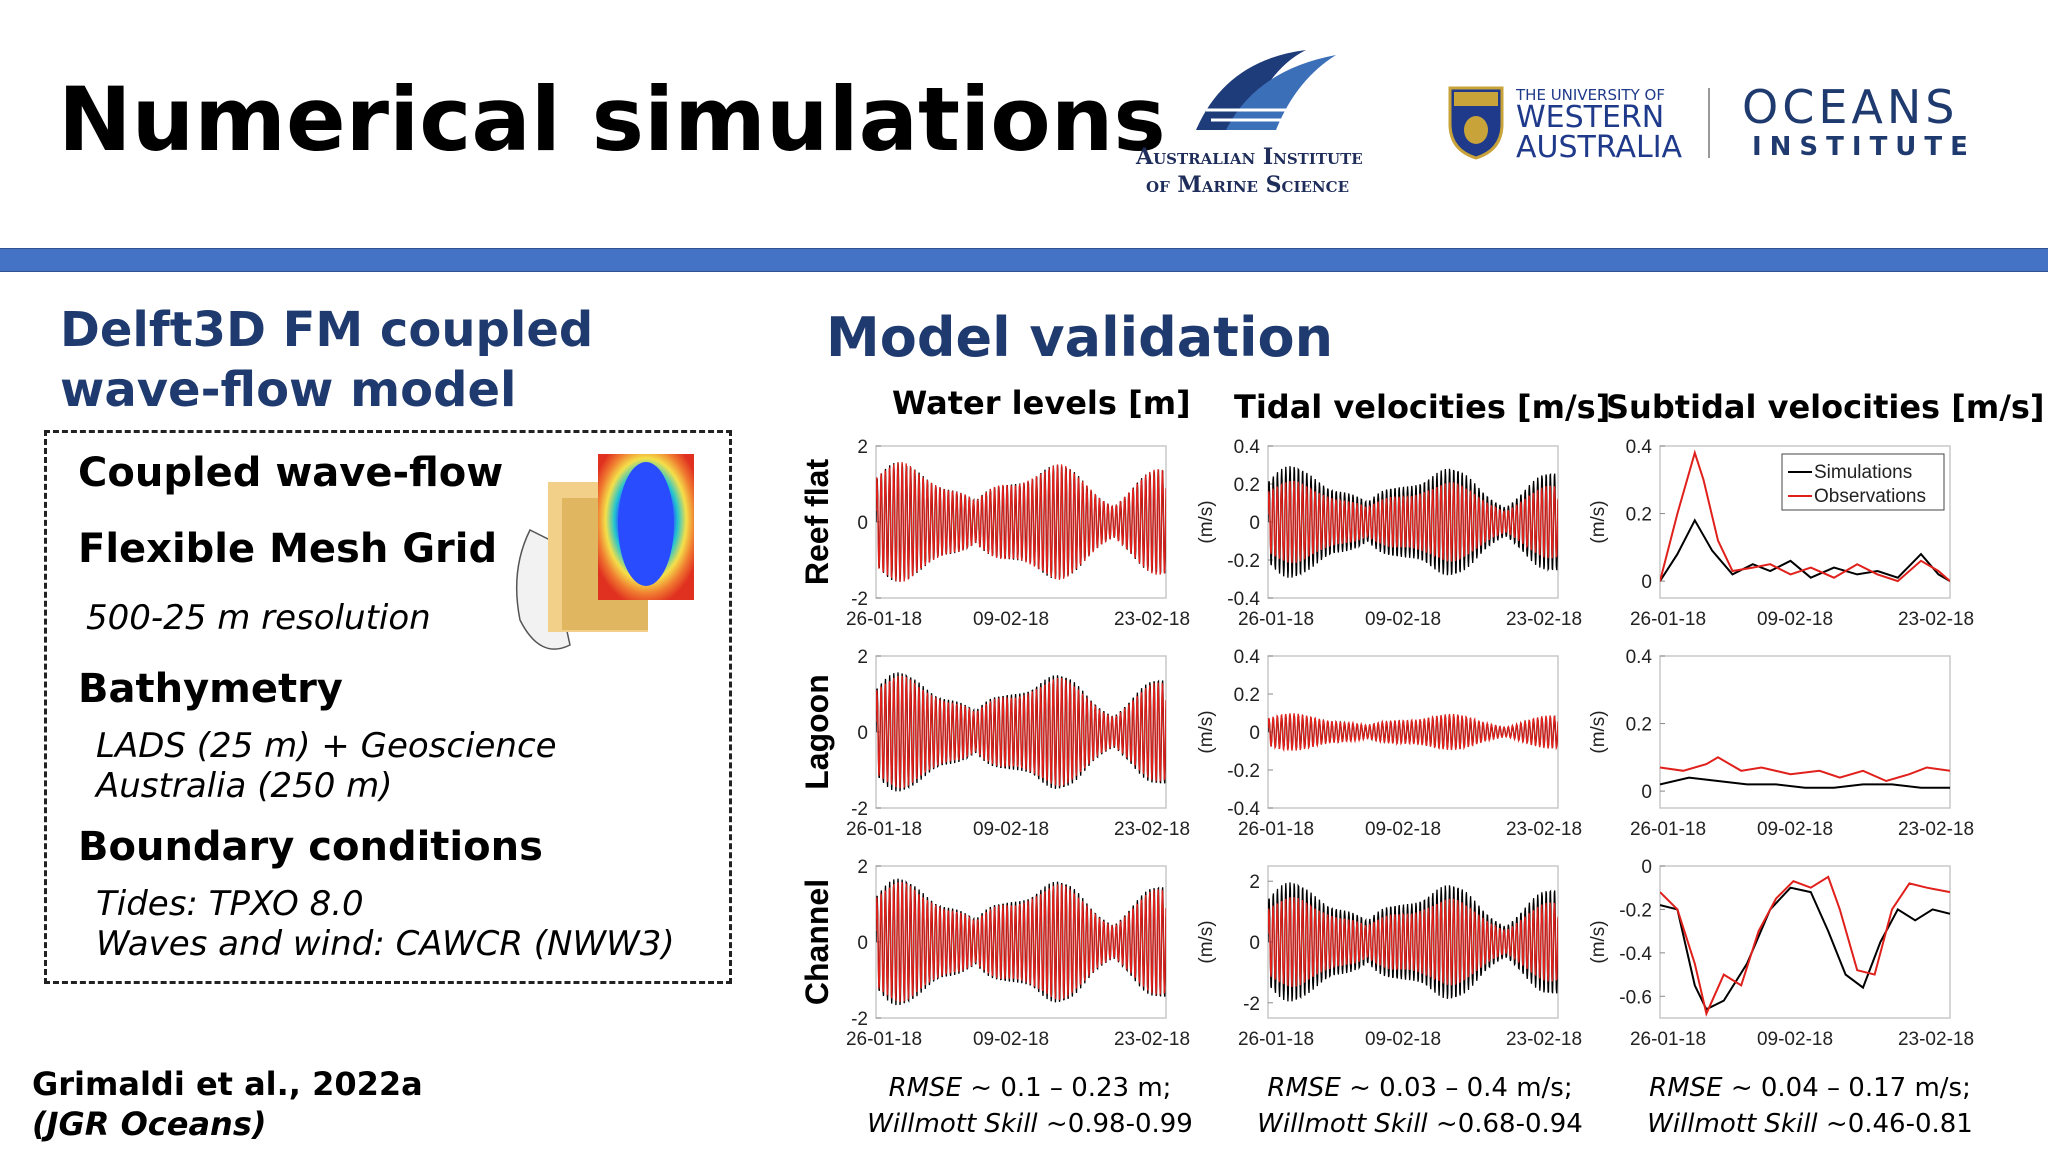 Image resolution: width=2048 pixels, height=1152 pixels. Describe the element at coordinates (1810, 1124) in the screenshot. I see `skill-line: Willmott Skill ~0.46-0.81` at that location.